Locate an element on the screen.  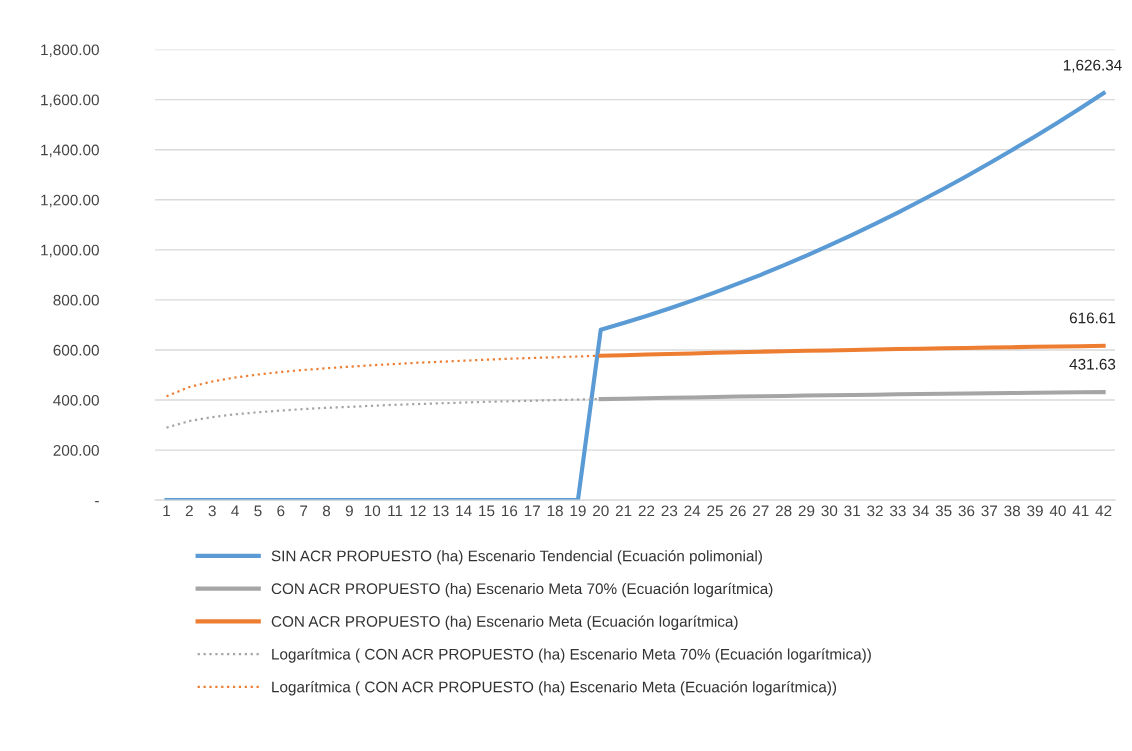
data-label: 616.61 is located at coordinates (1092, 318).